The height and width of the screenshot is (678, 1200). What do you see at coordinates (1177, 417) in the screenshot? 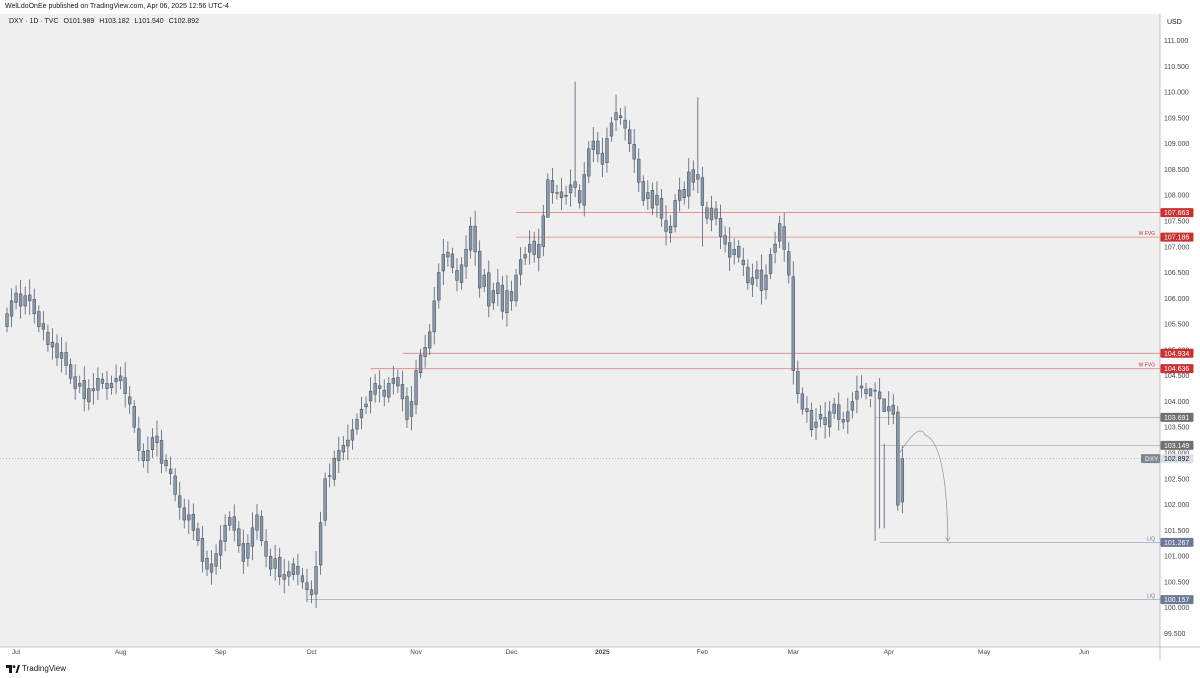
I see `level-103-691-badge` at bounding box center [1177, 417].